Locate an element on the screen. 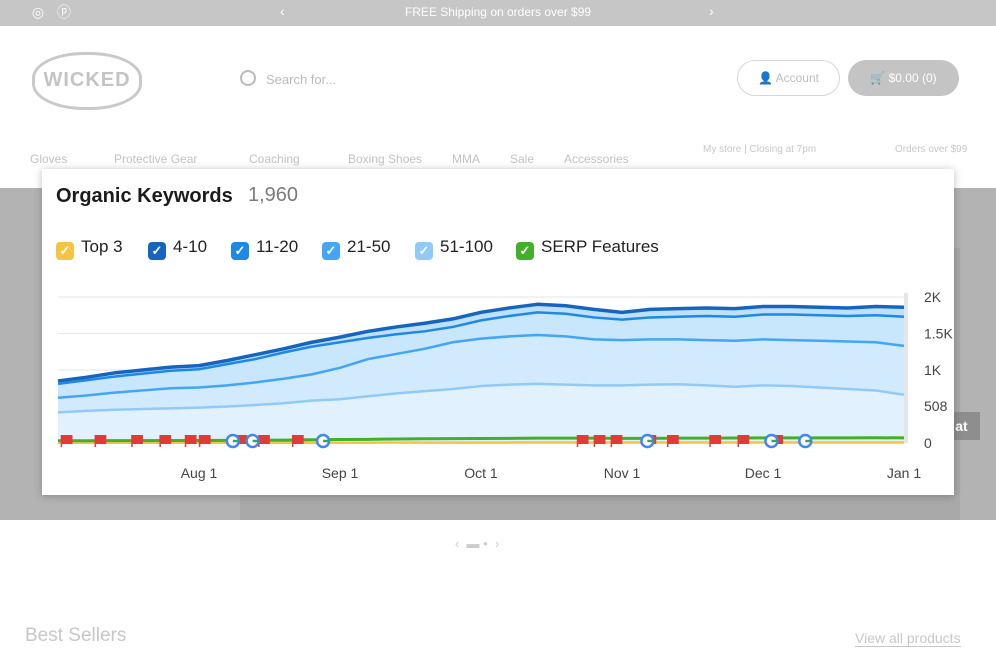 This screenshot has width=996, height=664. slider-dots: ‹ ▬ • › is located at coordinates (477, 543).